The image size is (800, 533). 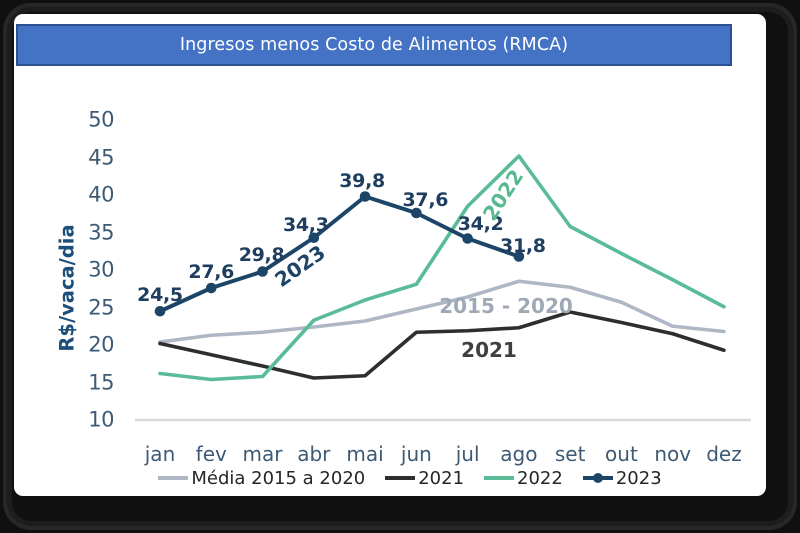 What do you see at coordinates (101, 382) in the screenshot?
I see `y-tick-15: 15` at bounding box center [101, 382].